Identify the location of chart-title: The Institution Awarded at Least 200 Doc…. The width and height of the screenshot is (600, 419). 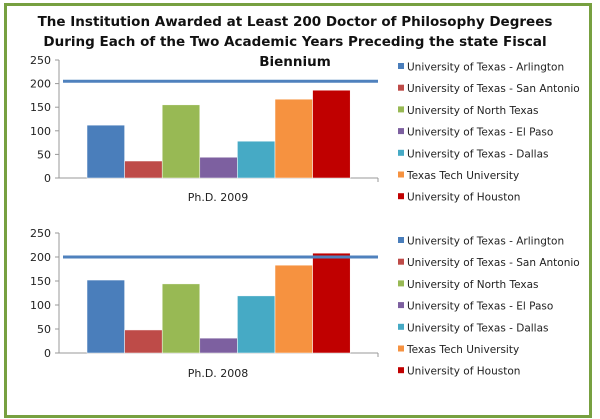
(295, 42).